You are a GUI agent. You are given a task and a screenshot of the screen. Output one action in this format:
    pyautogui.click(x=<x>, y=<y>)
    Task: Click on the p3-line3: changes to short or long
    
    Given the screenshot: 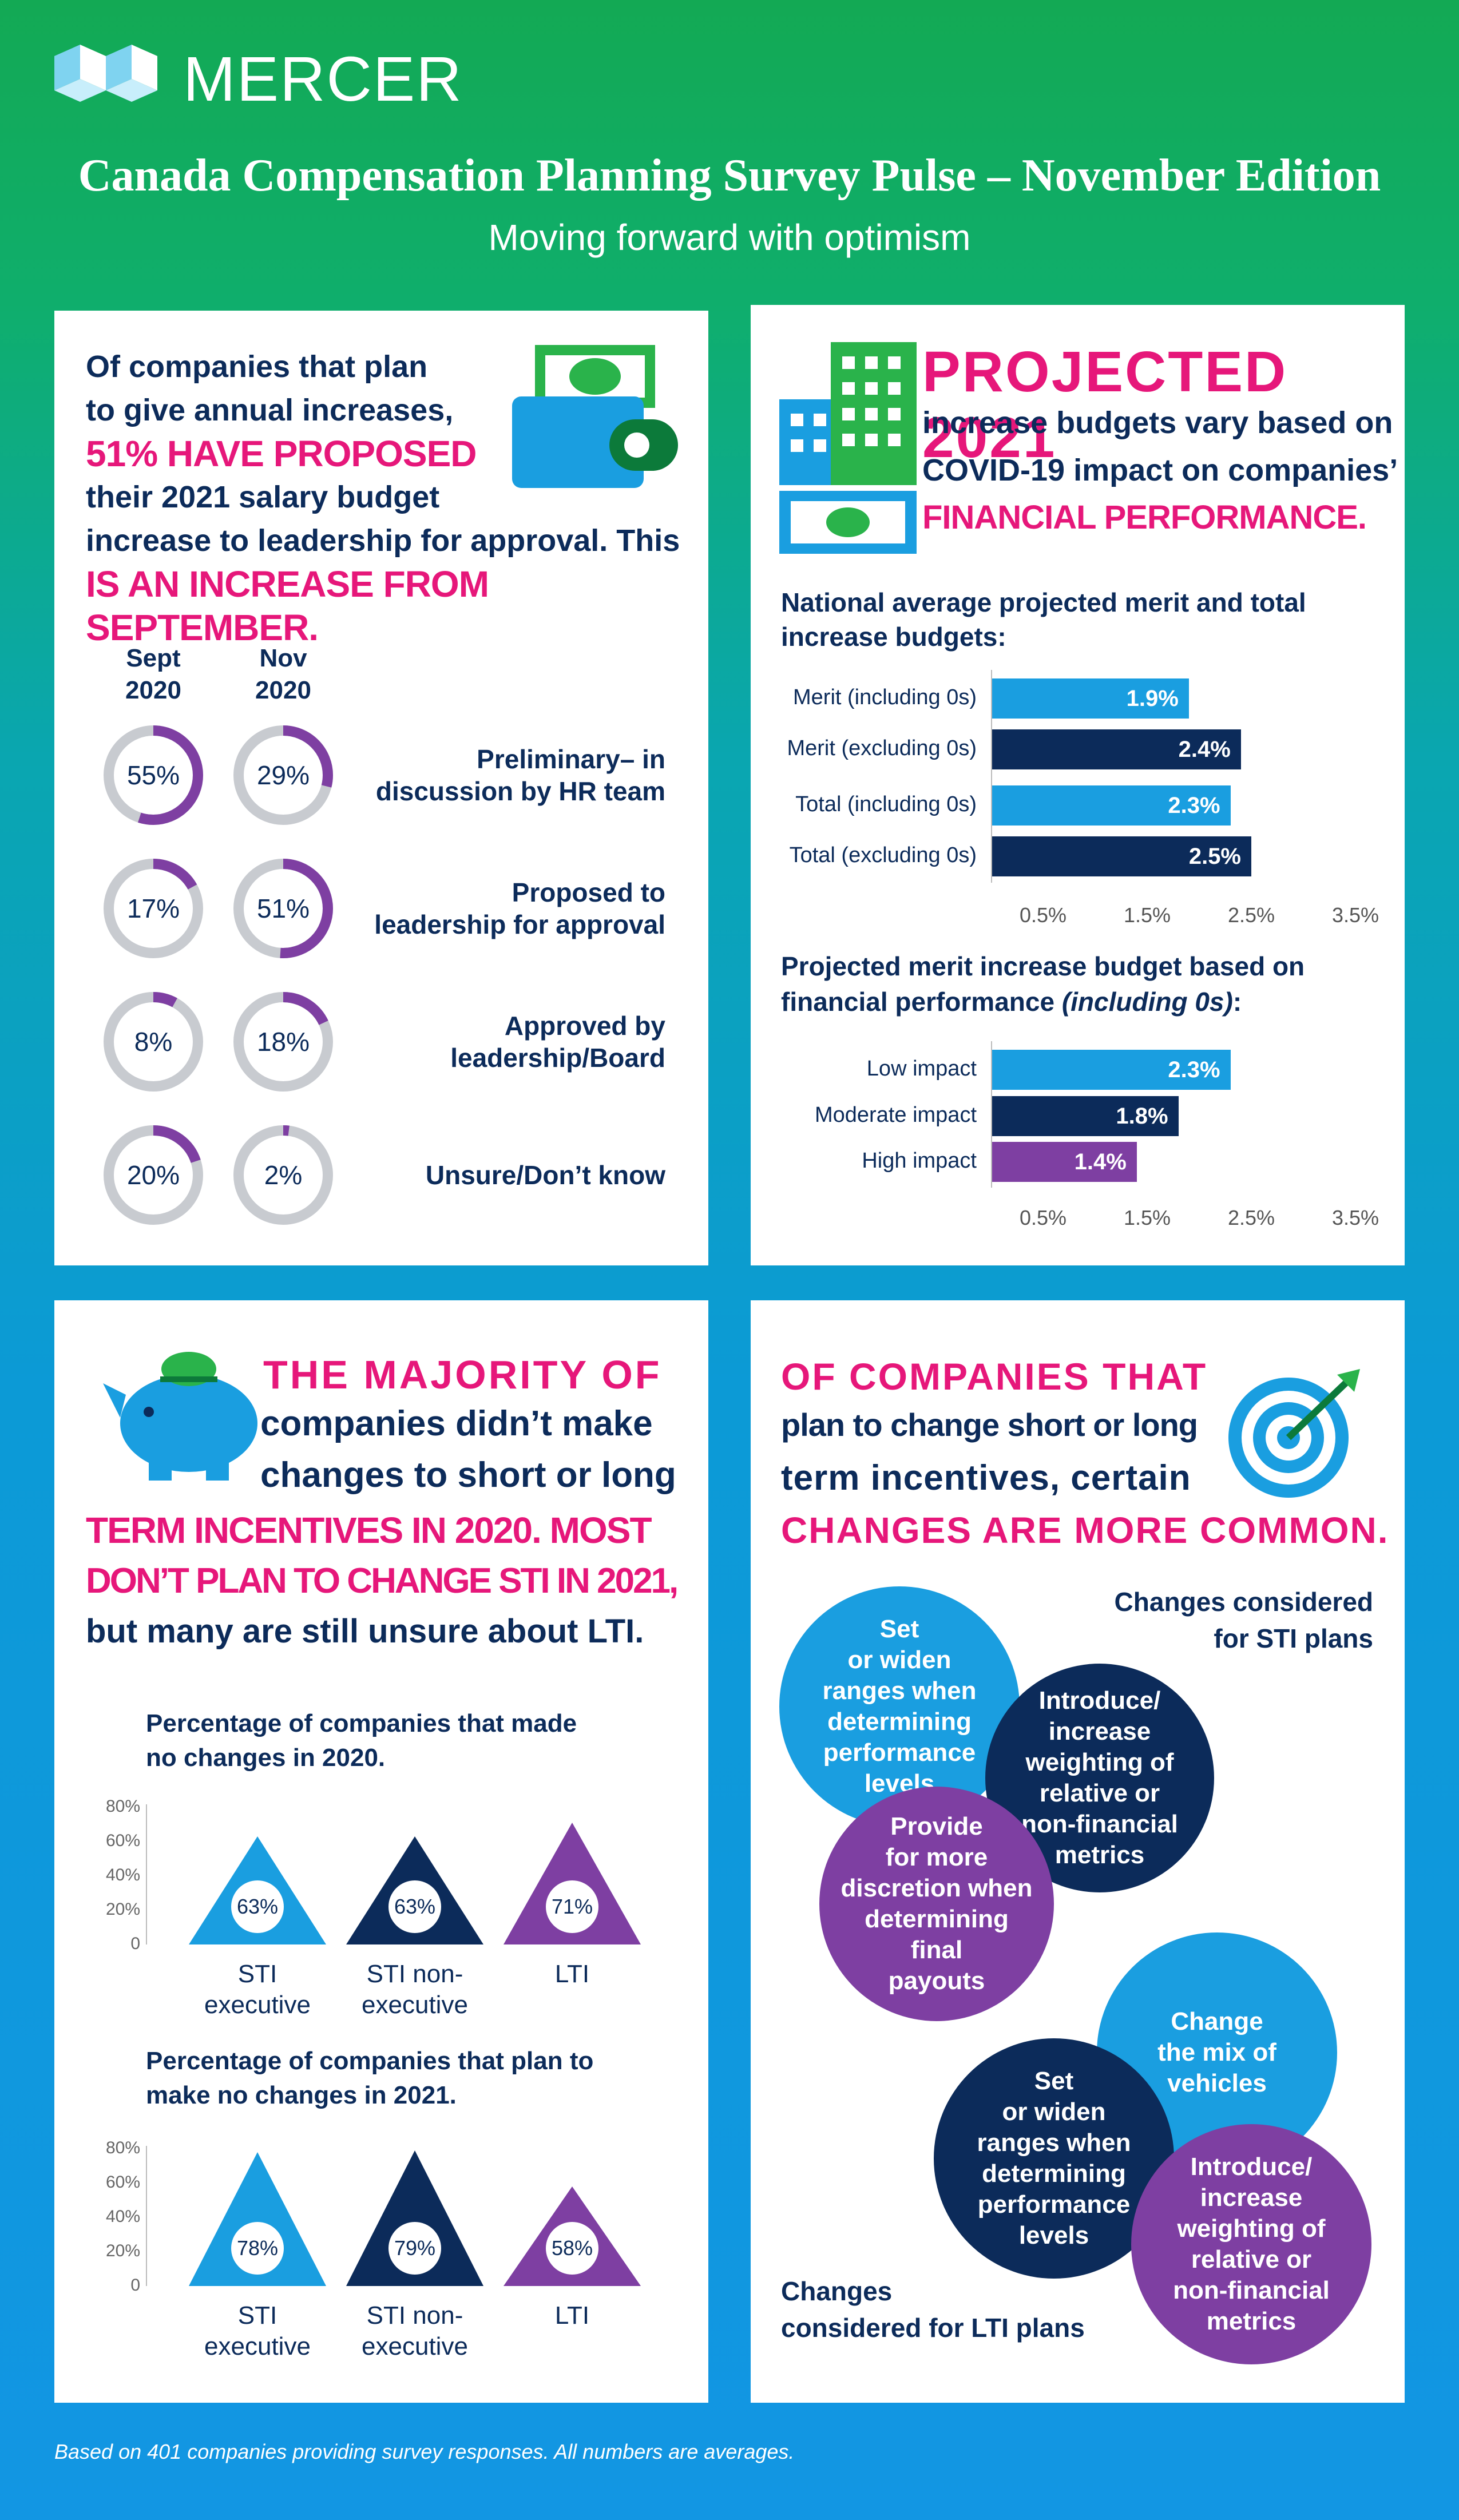 What is the action you would take?
    pyautogui.click(x=468, y=1475)
    